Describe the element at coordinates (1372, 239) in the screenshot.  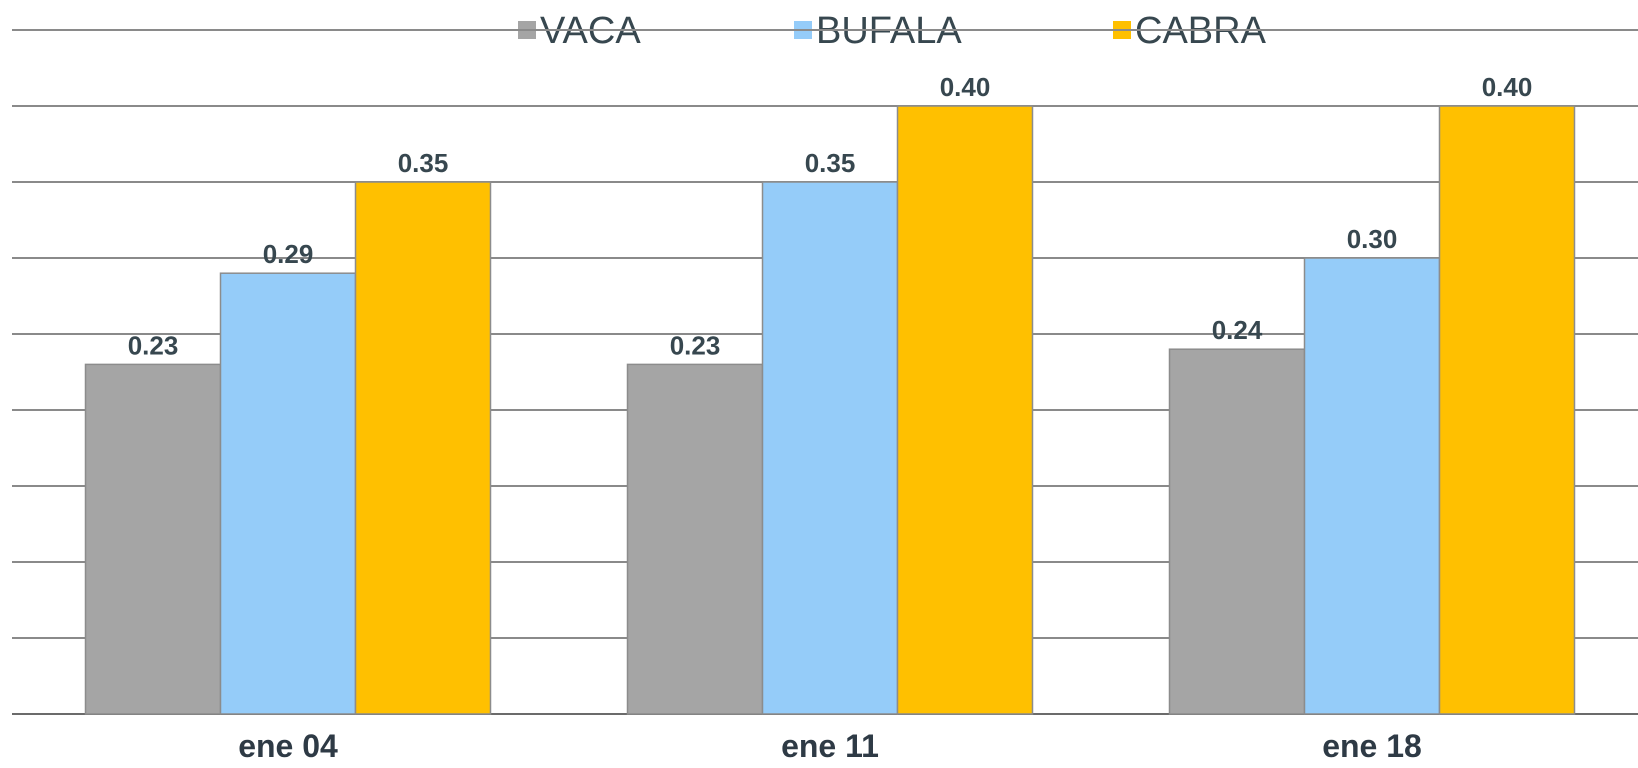
I see `data-label: 0.30` at that location.